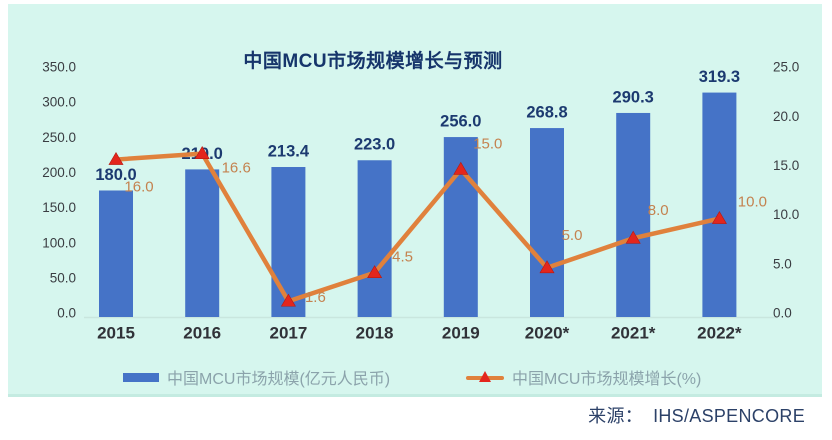 The image size is (832, 440). I want to click on y-tick-label-left: 350.0, so click(59, 67).